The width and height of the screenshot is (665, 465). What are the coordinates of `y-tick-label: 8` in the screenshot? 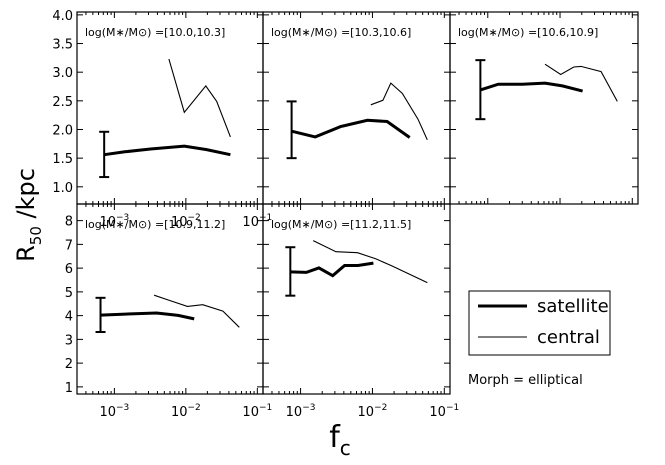 It's located at (69, 222).